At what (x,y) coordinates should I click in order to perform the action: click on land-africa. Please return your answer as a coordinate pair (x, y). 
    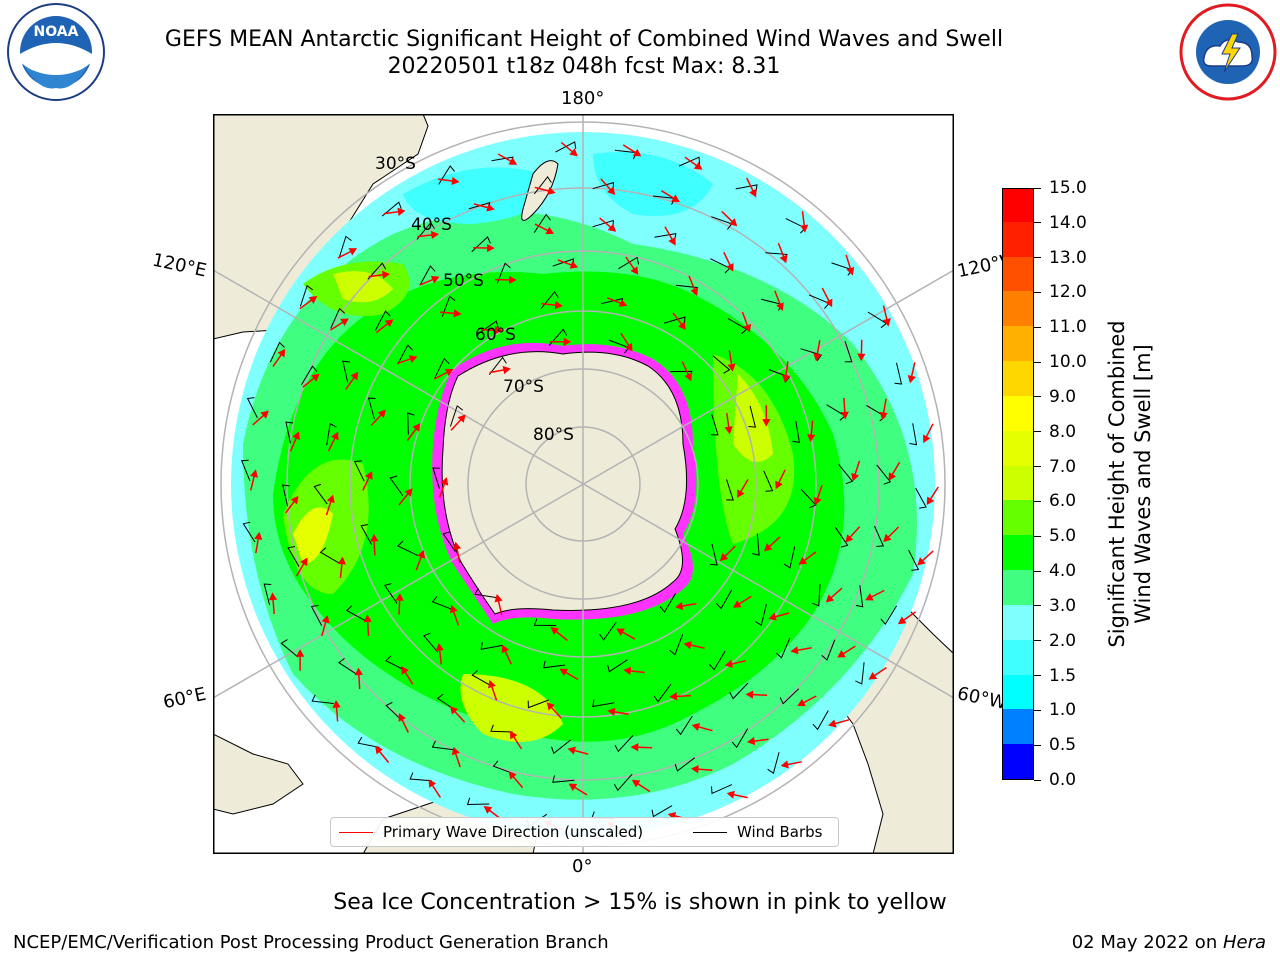
    Looking at the image, I should click on (258, 774).